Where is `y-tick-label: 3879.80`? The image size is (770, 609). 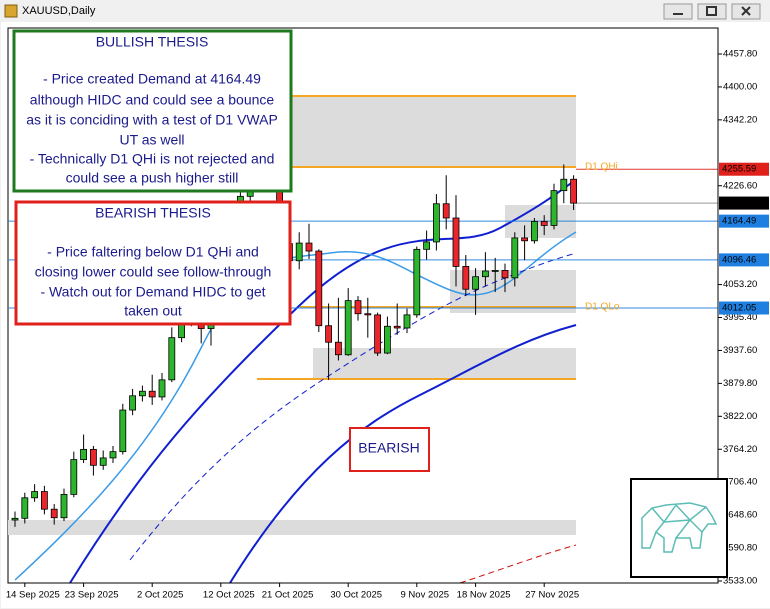
y-tick-label: 3879.80 is located at coordinates (740, 383).